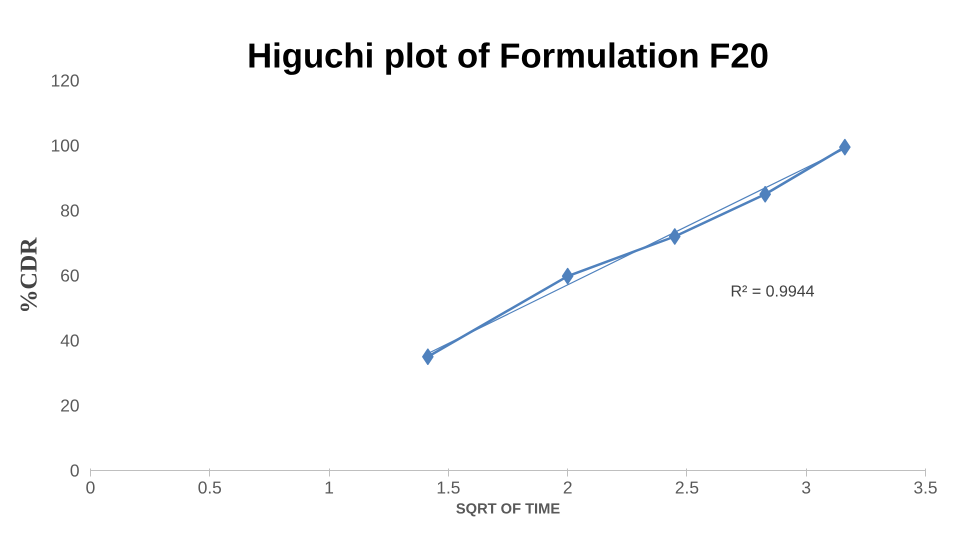 The image size is (958, 537). I want to click on y-tick-label: 100, so click(65, 146).